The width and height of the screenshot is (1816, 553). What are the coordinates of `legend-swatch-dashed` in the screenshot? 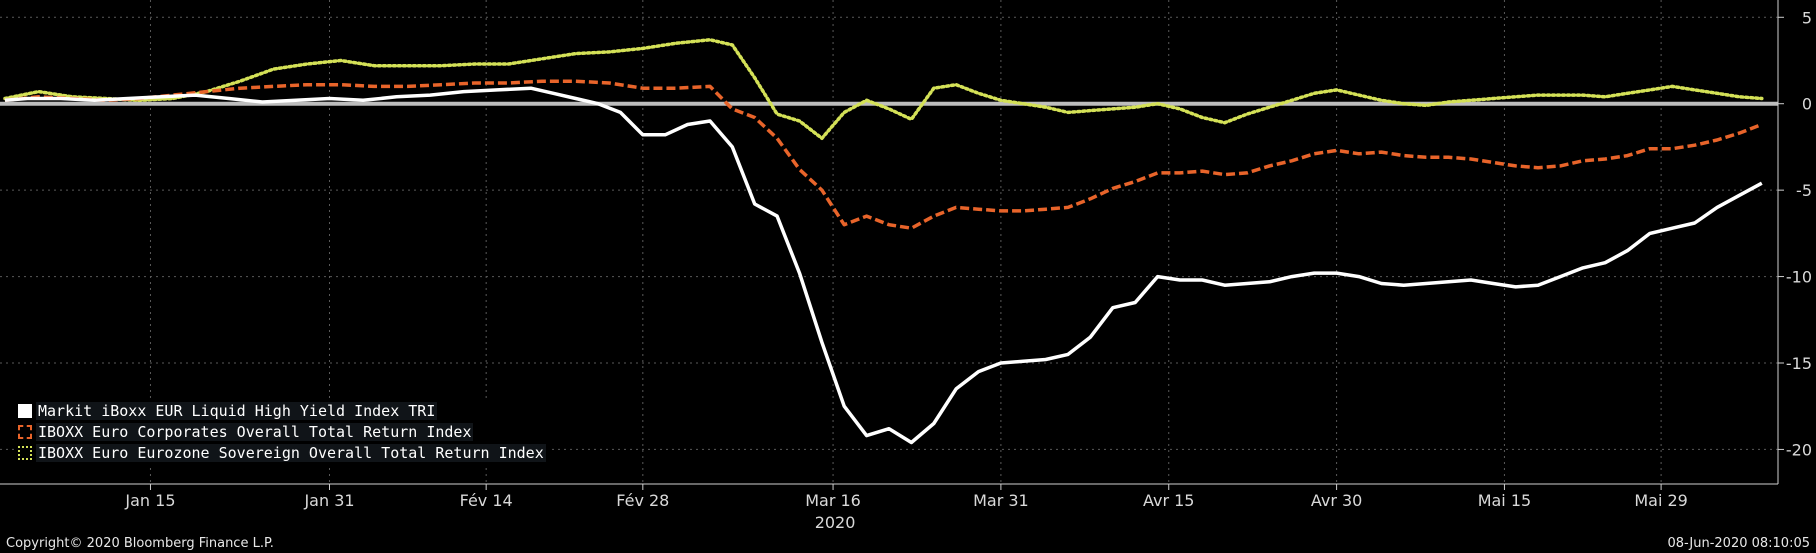 It's located at (25, 431).